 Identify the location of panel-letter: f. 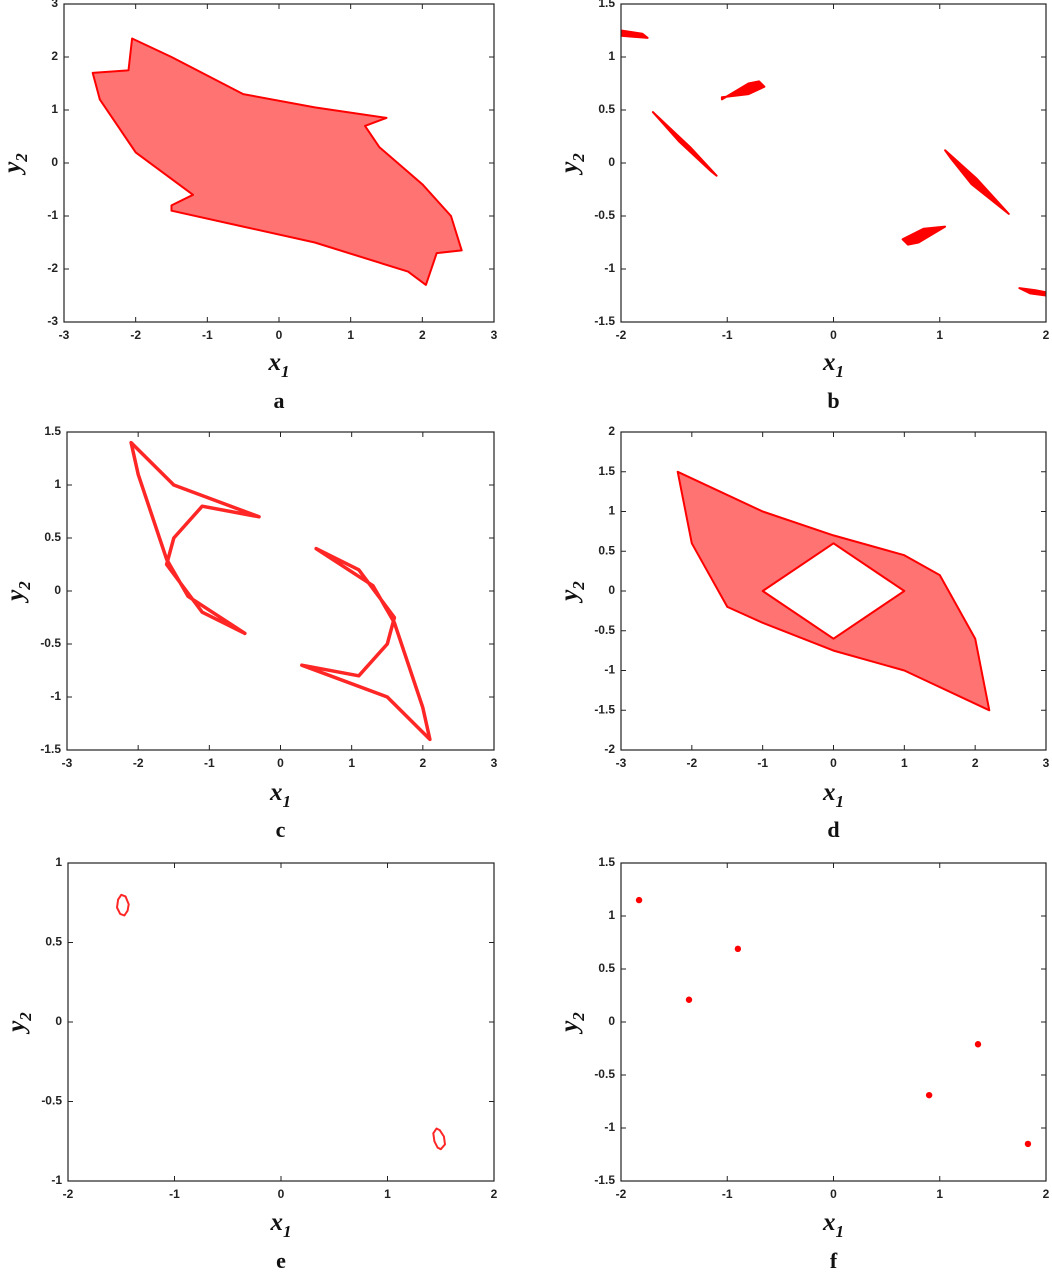
(834, 1260).